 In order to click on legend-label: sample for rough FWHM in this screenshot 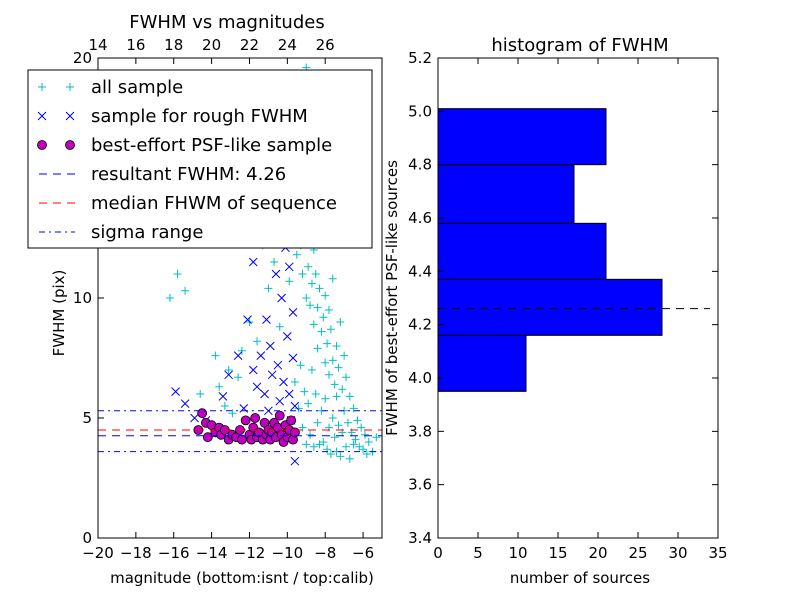, I will do `click(199, 116)`.